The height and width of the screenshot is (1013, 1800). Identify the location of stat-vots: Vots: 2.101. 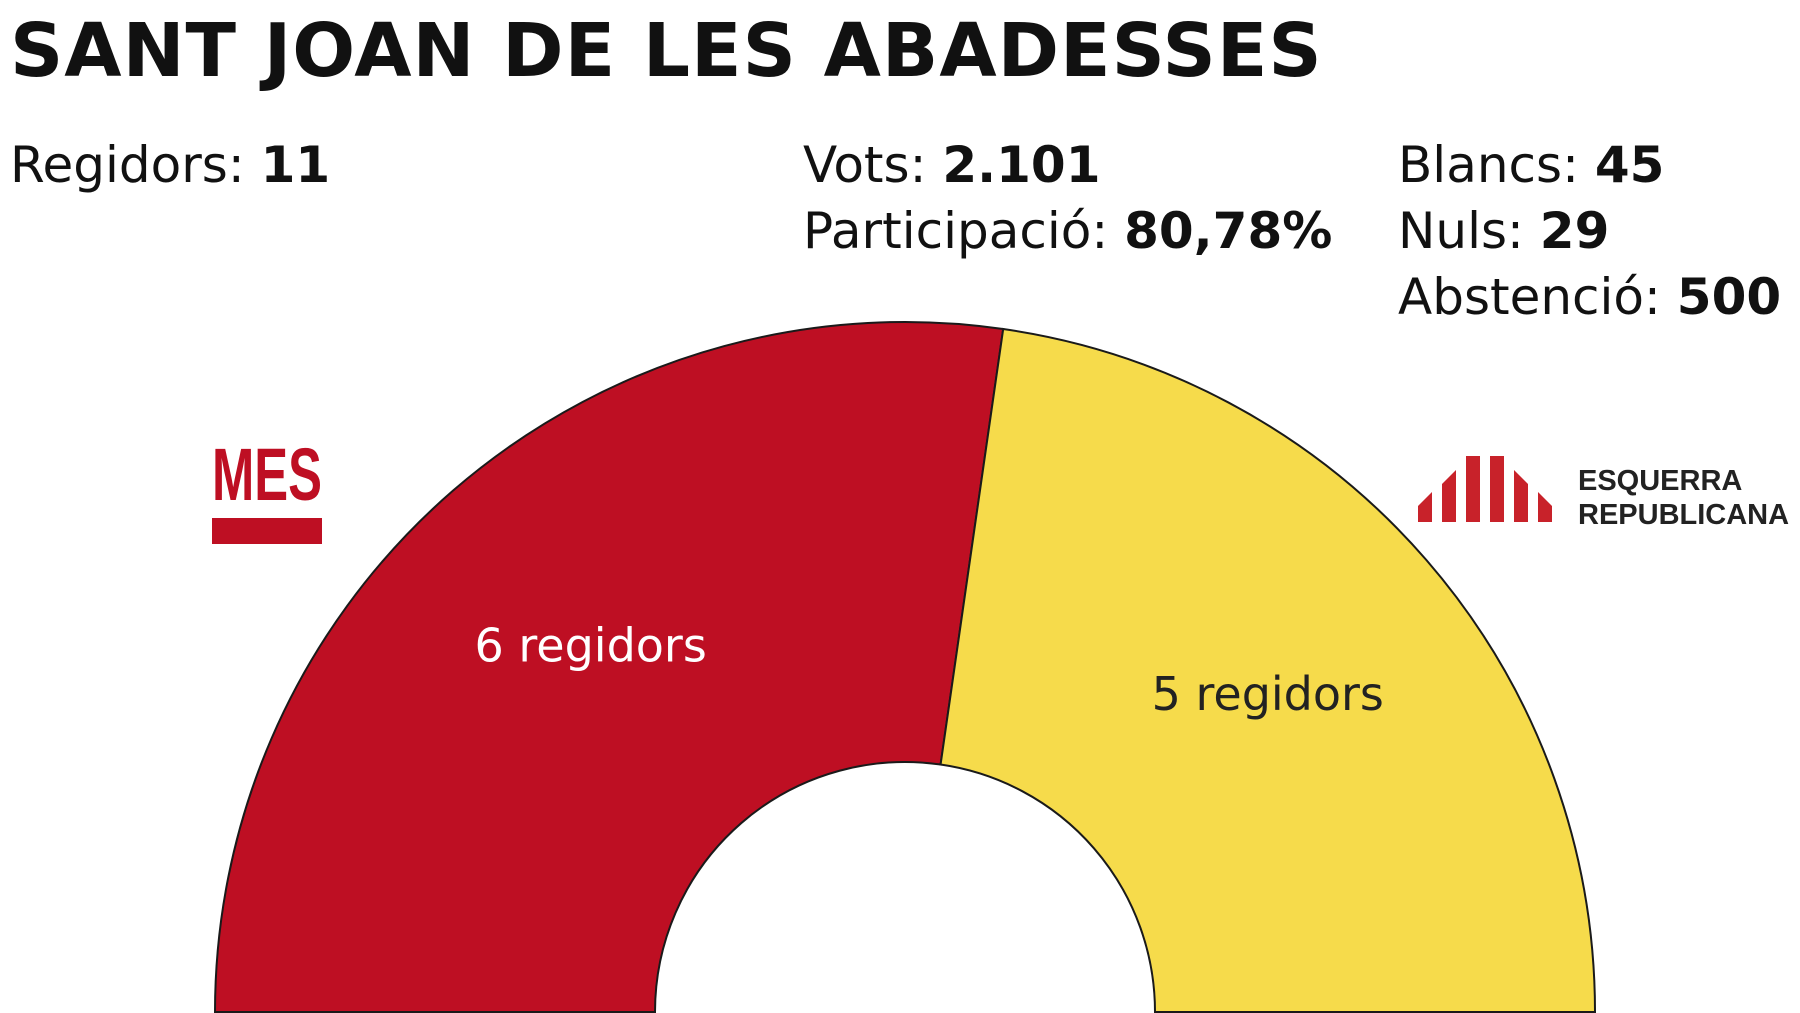
(951, 165).